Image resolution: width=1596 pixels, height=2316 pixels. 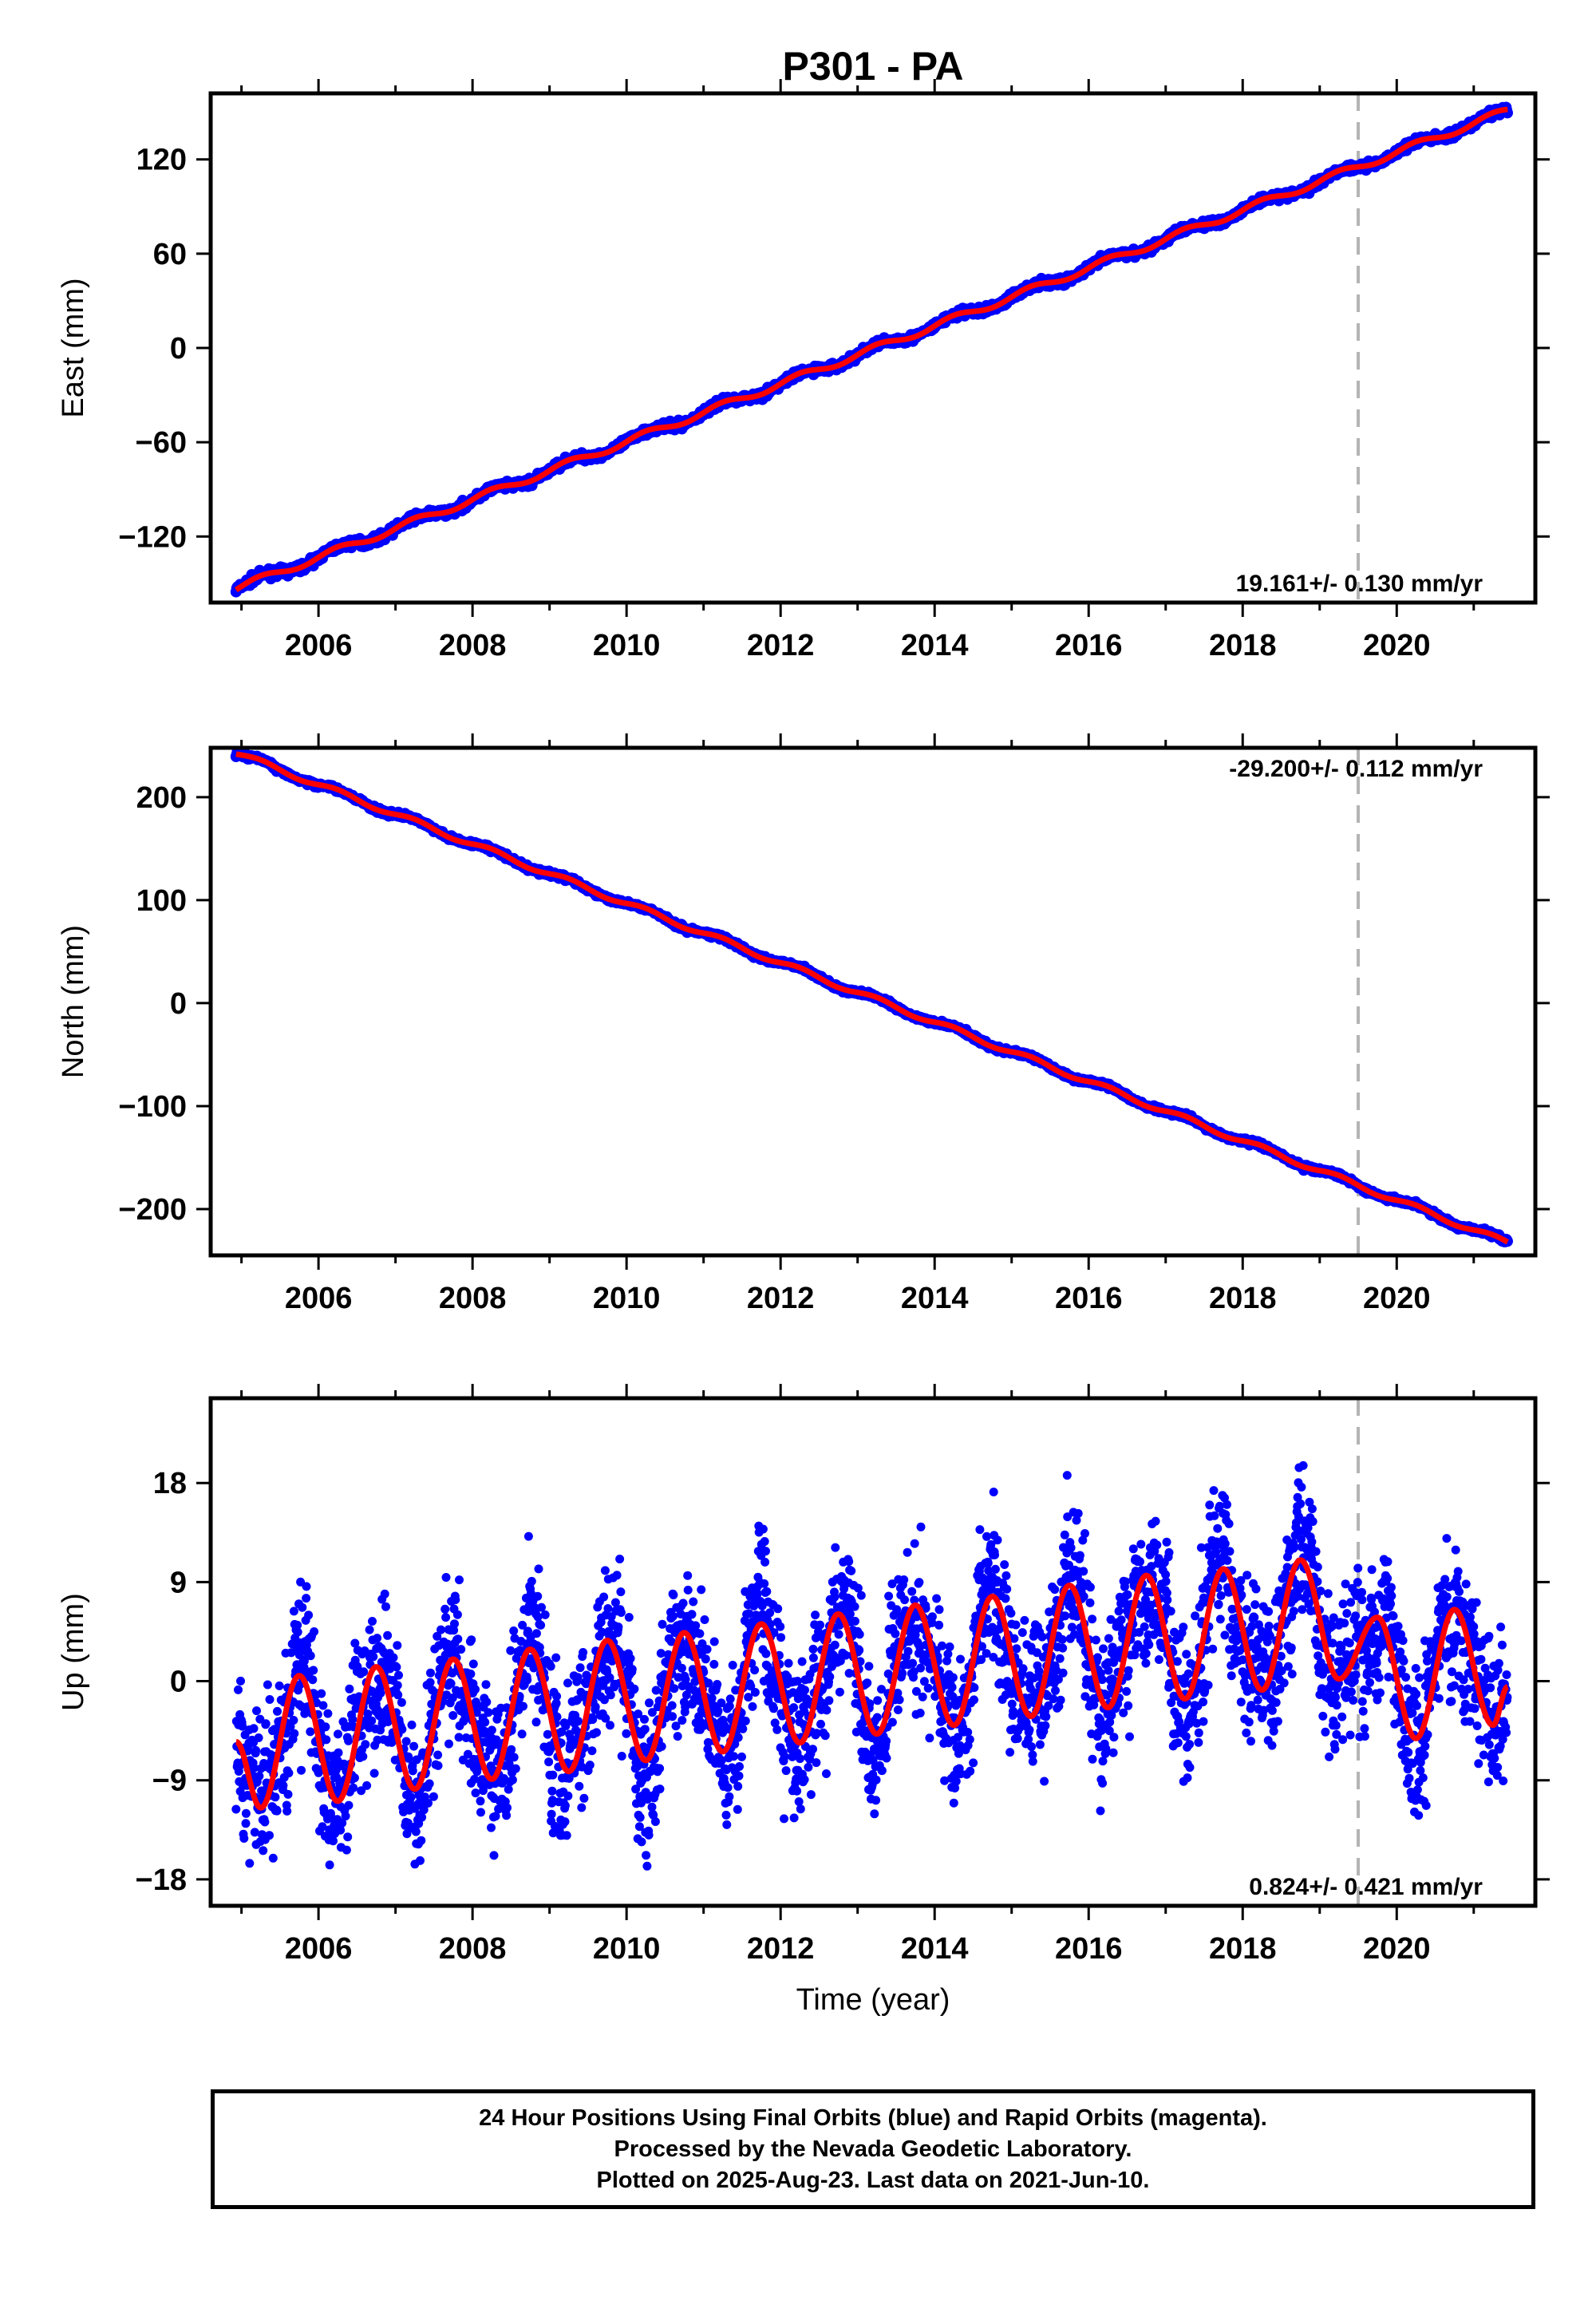 I want to click on rate-label-east: 19.161+/- 0.130 mm/yr, so click(x=1359, y=584).